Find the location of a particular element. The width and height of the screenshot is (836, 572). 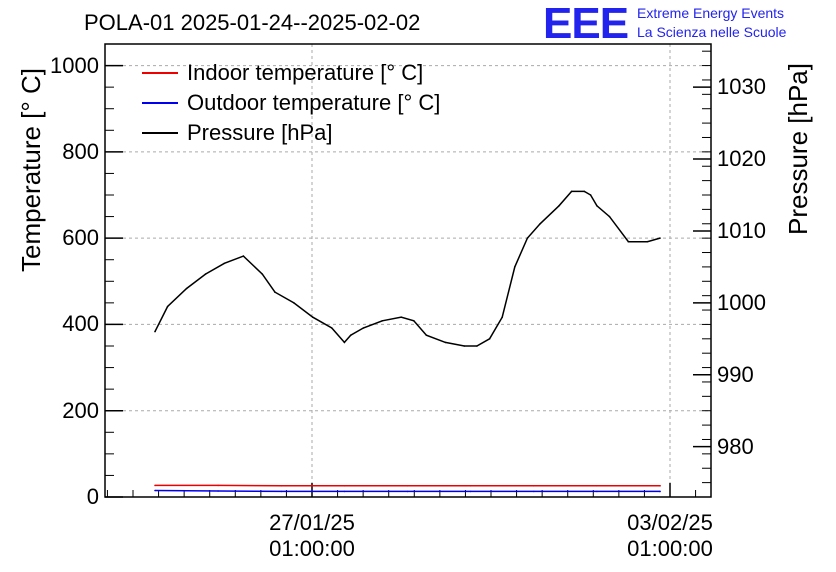

y-left-tick-label: 800 is located at coordinates (80, 151).